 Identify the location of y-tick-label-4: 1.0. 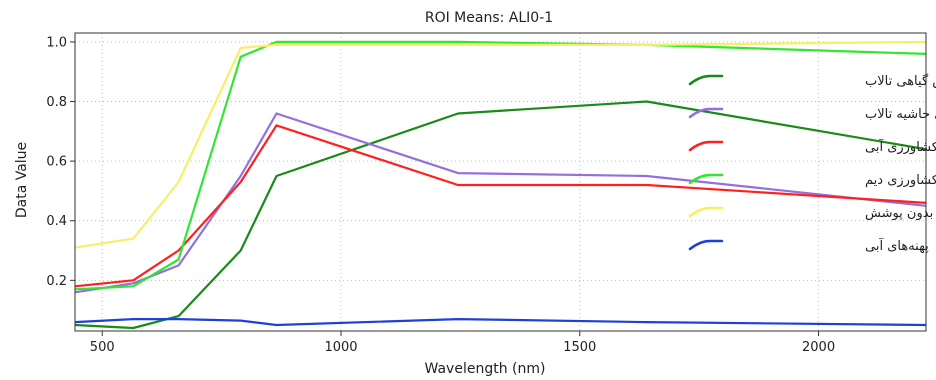
(56, 42).